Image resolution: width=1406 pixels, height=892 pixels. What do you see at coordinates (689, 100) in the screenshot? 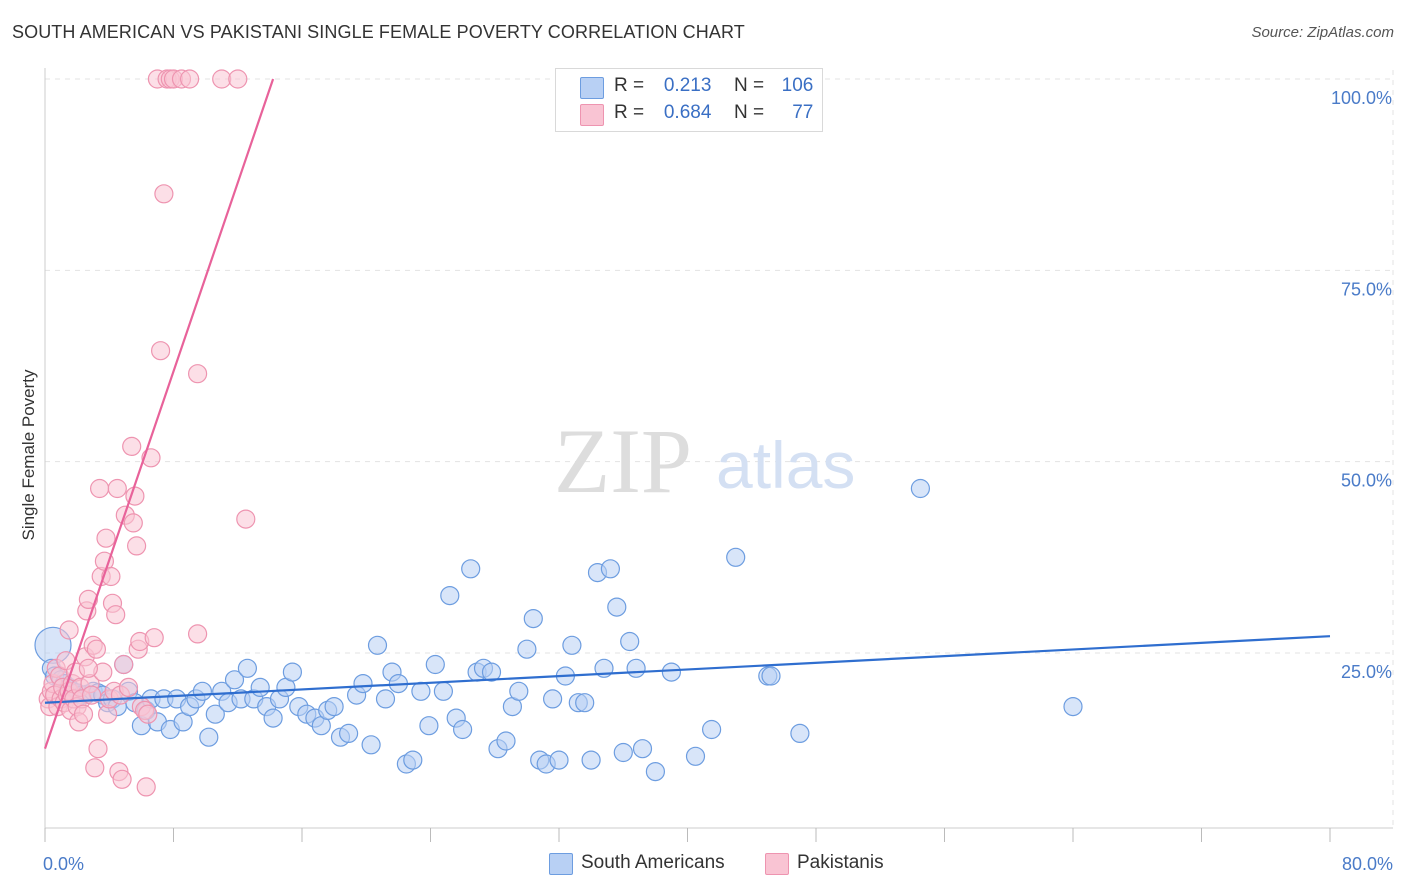
I see `legend-box: R = 0.213 N = 106 R = 0.684 N = 77` at bounding box center [689, 100].